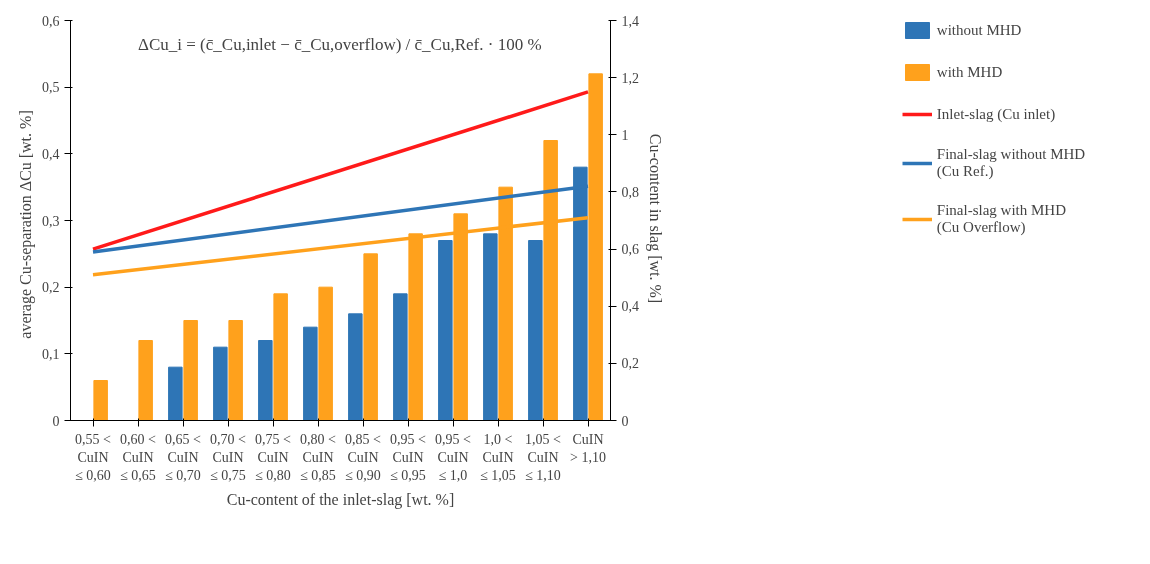  I want to click on y-tick-label: 0,5, so click(51, 88).